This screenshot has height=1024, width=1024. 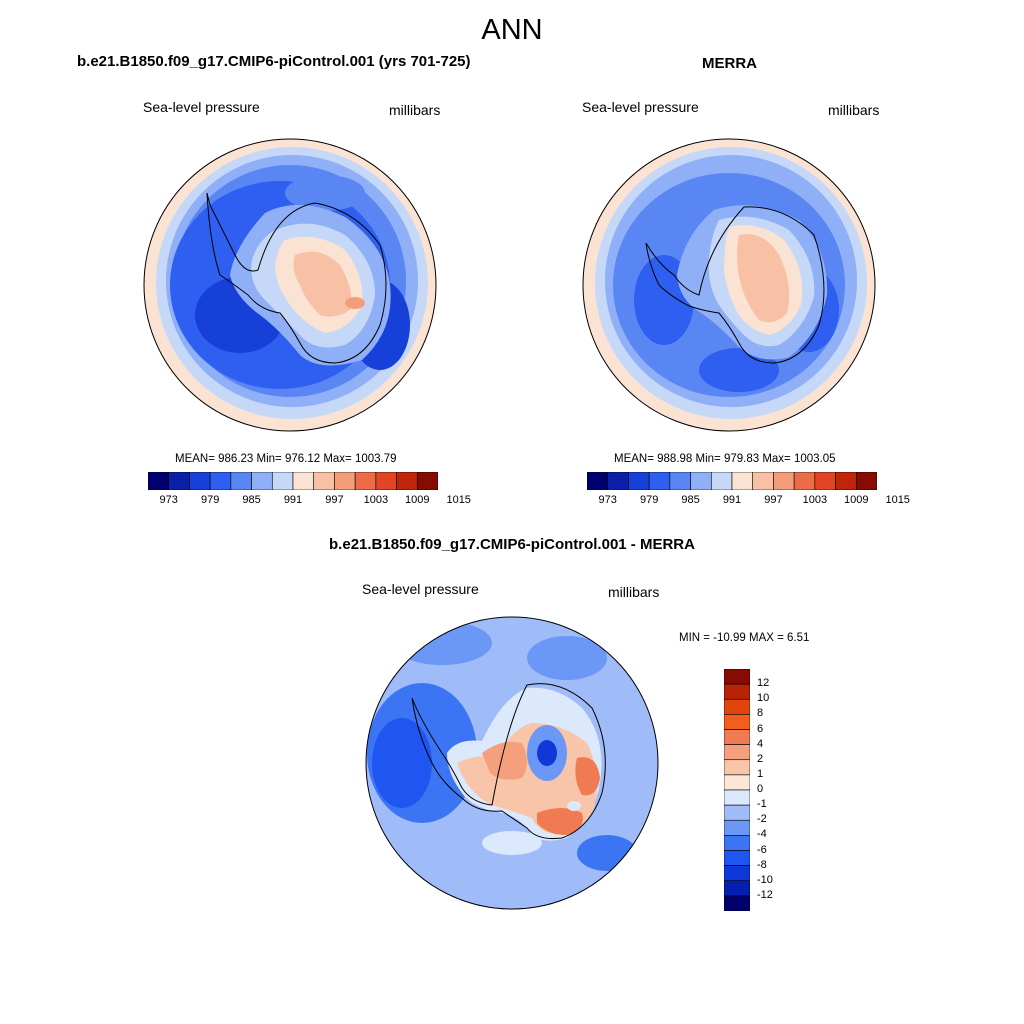 I want to click on model-variable-label: Sea-level pressure, so click(x=201, y=107).